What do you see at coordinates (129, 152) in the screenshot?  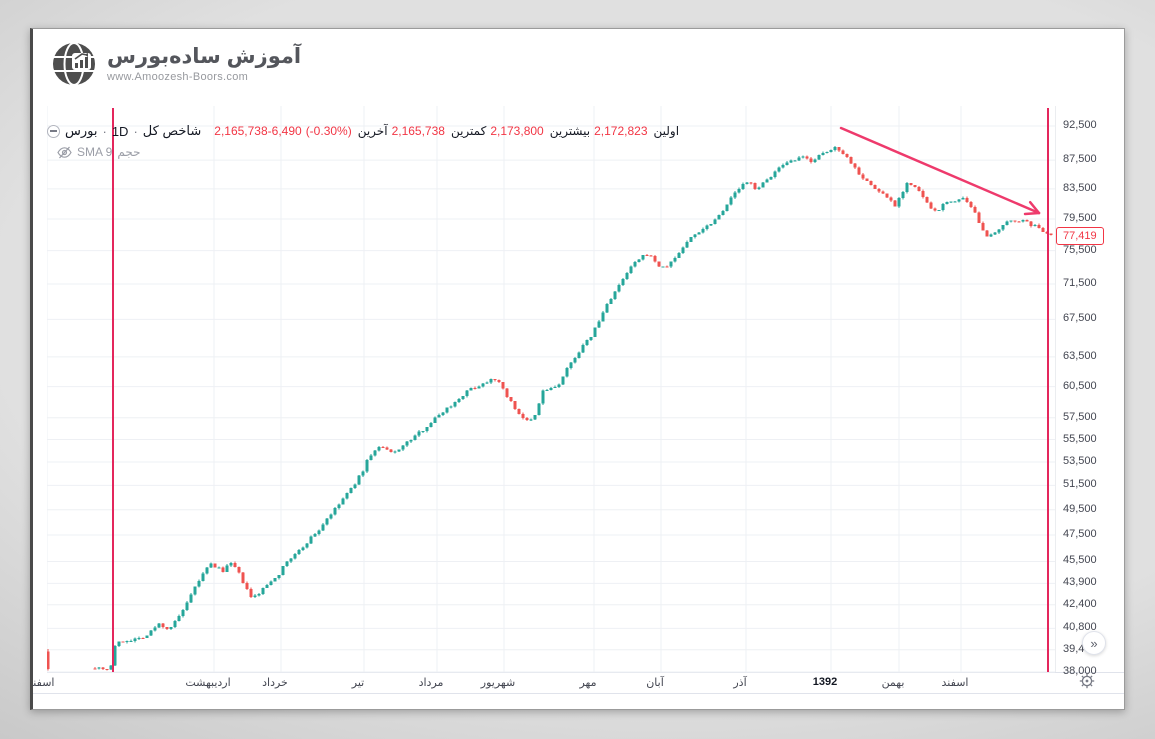 I see `indicator-name: حجم` at bounding box center [129, 152].